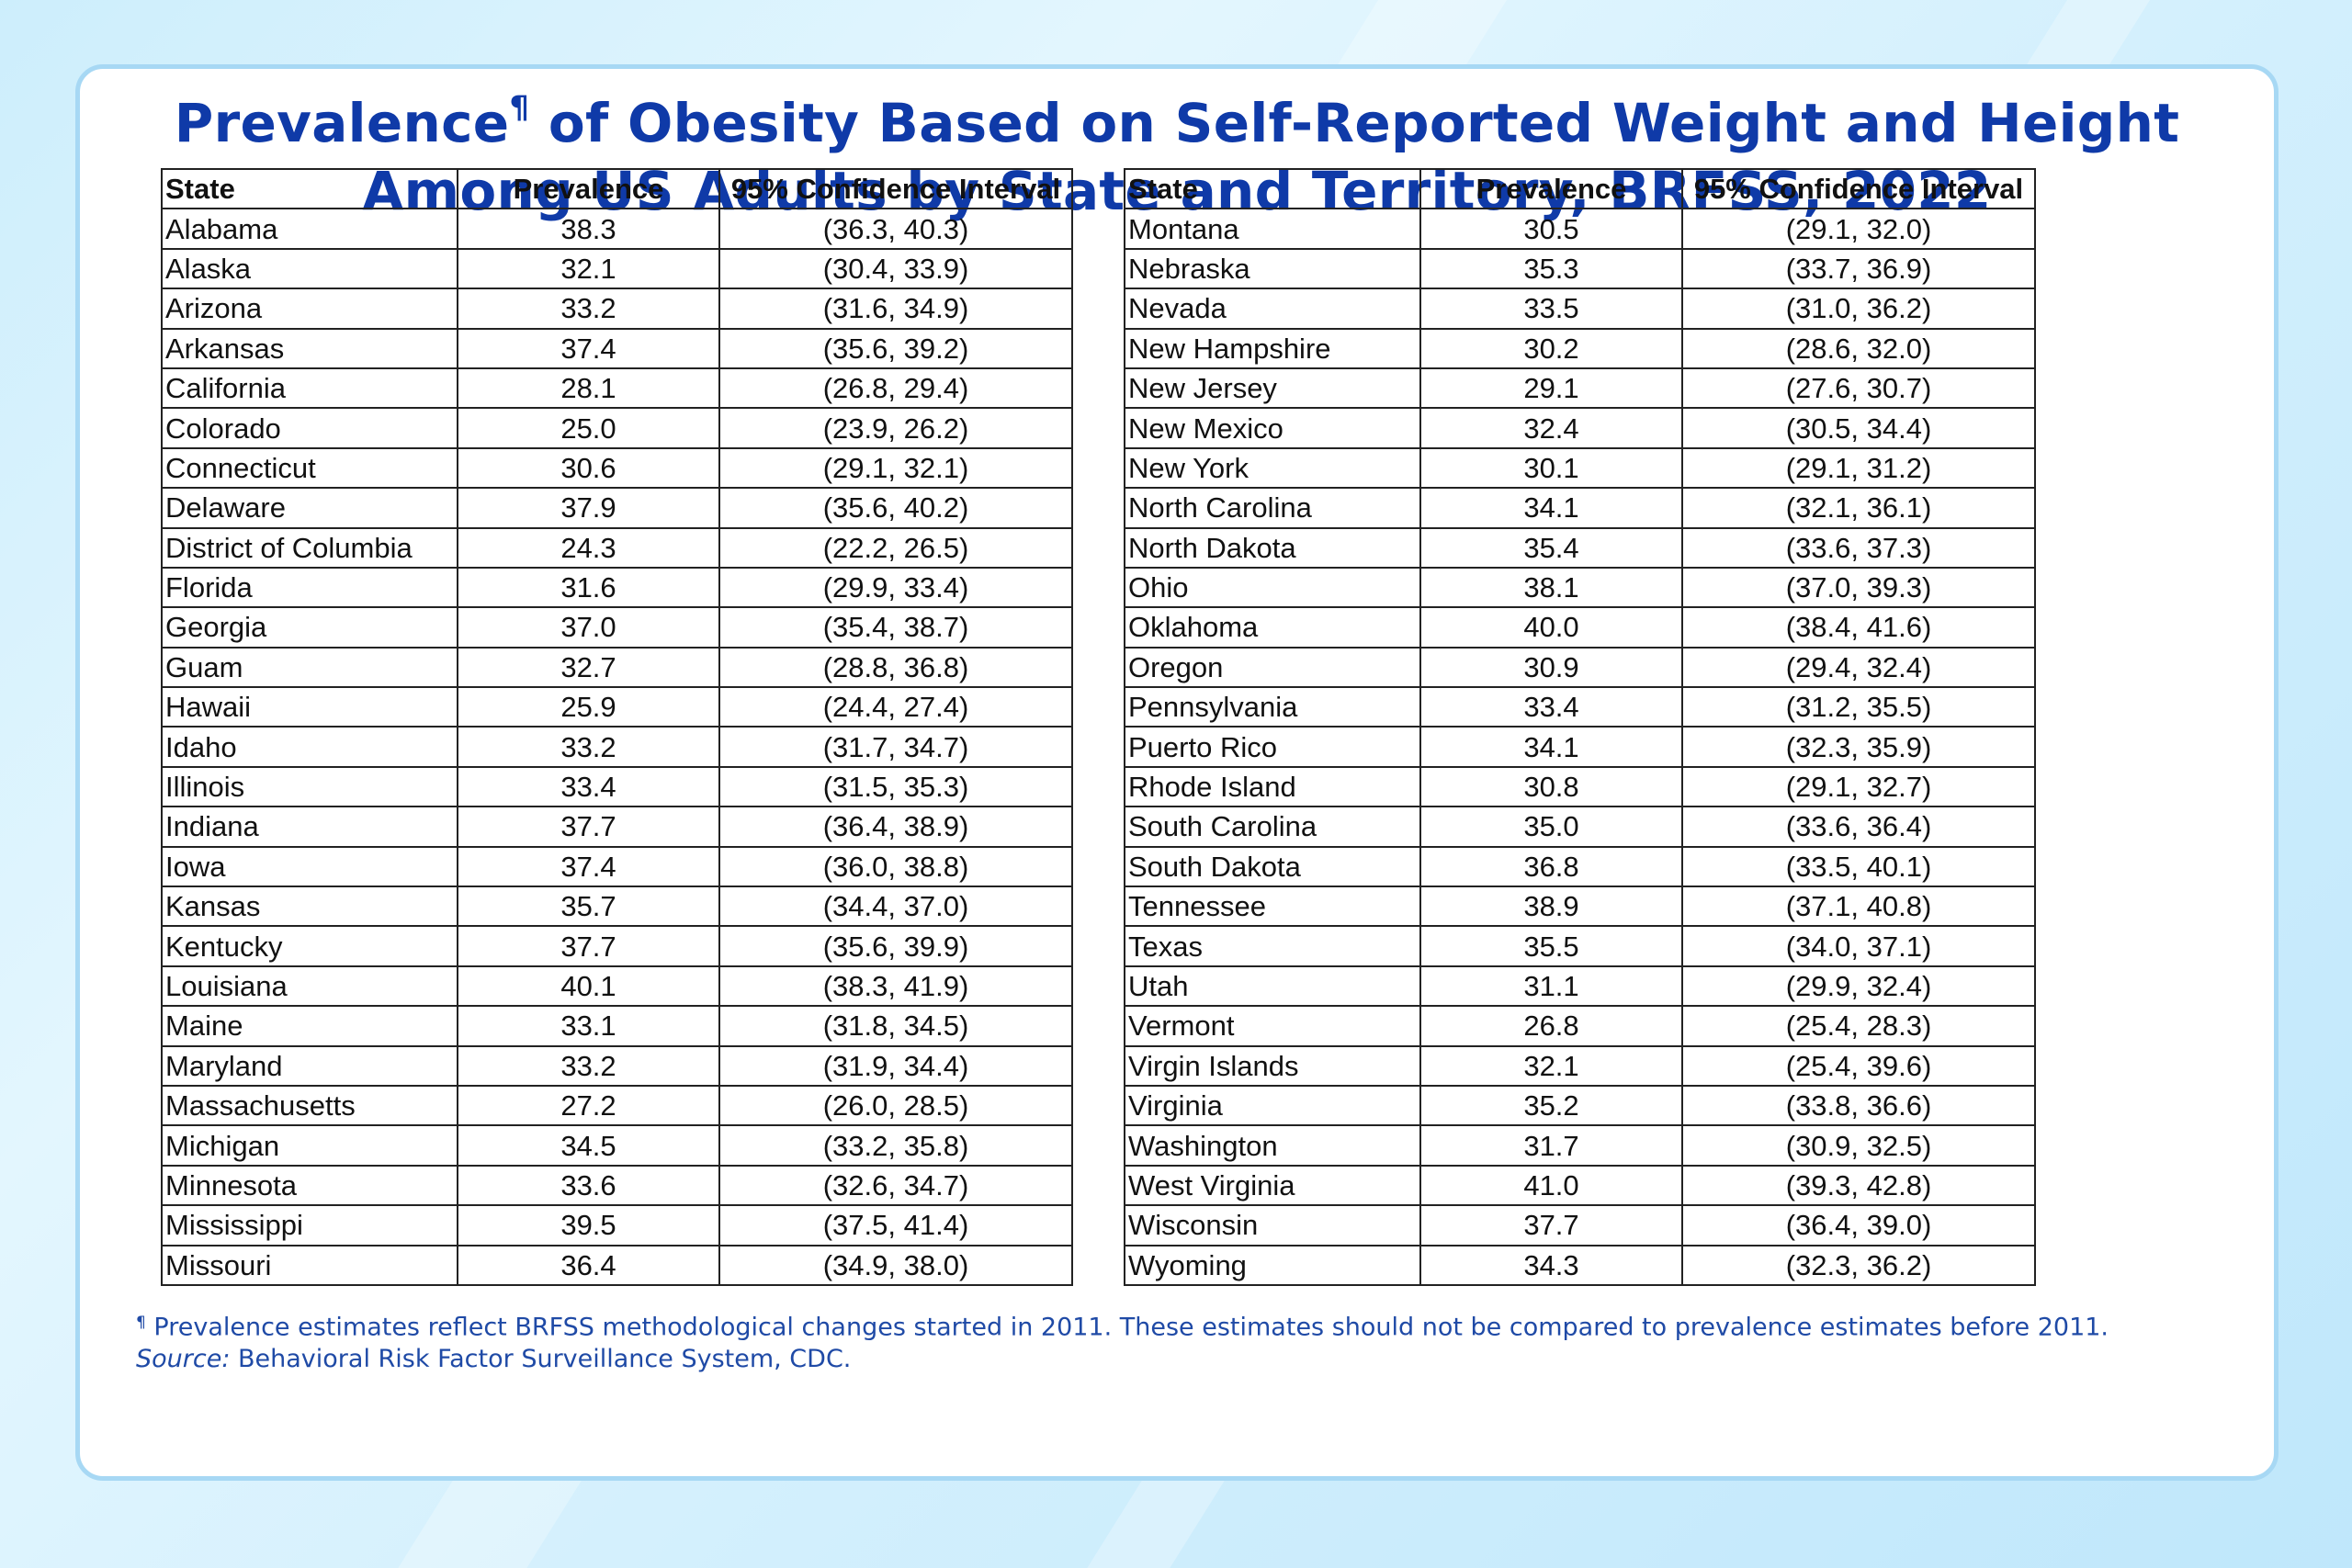 The height and width of the screenshot is (1568, 2352). I want to click on prevalence-cell: 35.4, so click(1551, 547).